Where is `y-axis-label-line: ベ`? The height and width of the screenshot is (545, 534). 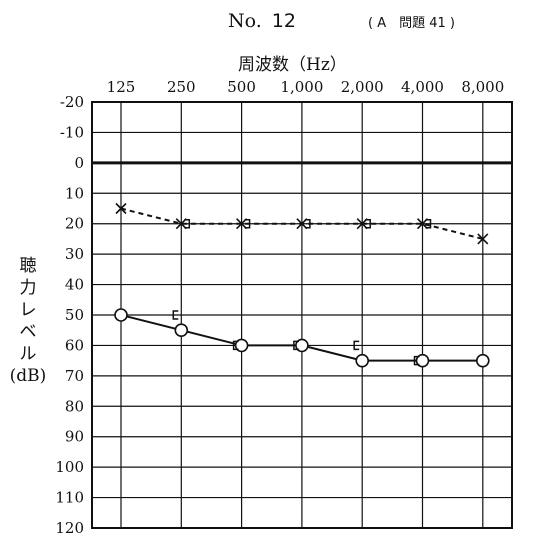 y-axis-label-line: ベ is located at coordinates (28, 332).